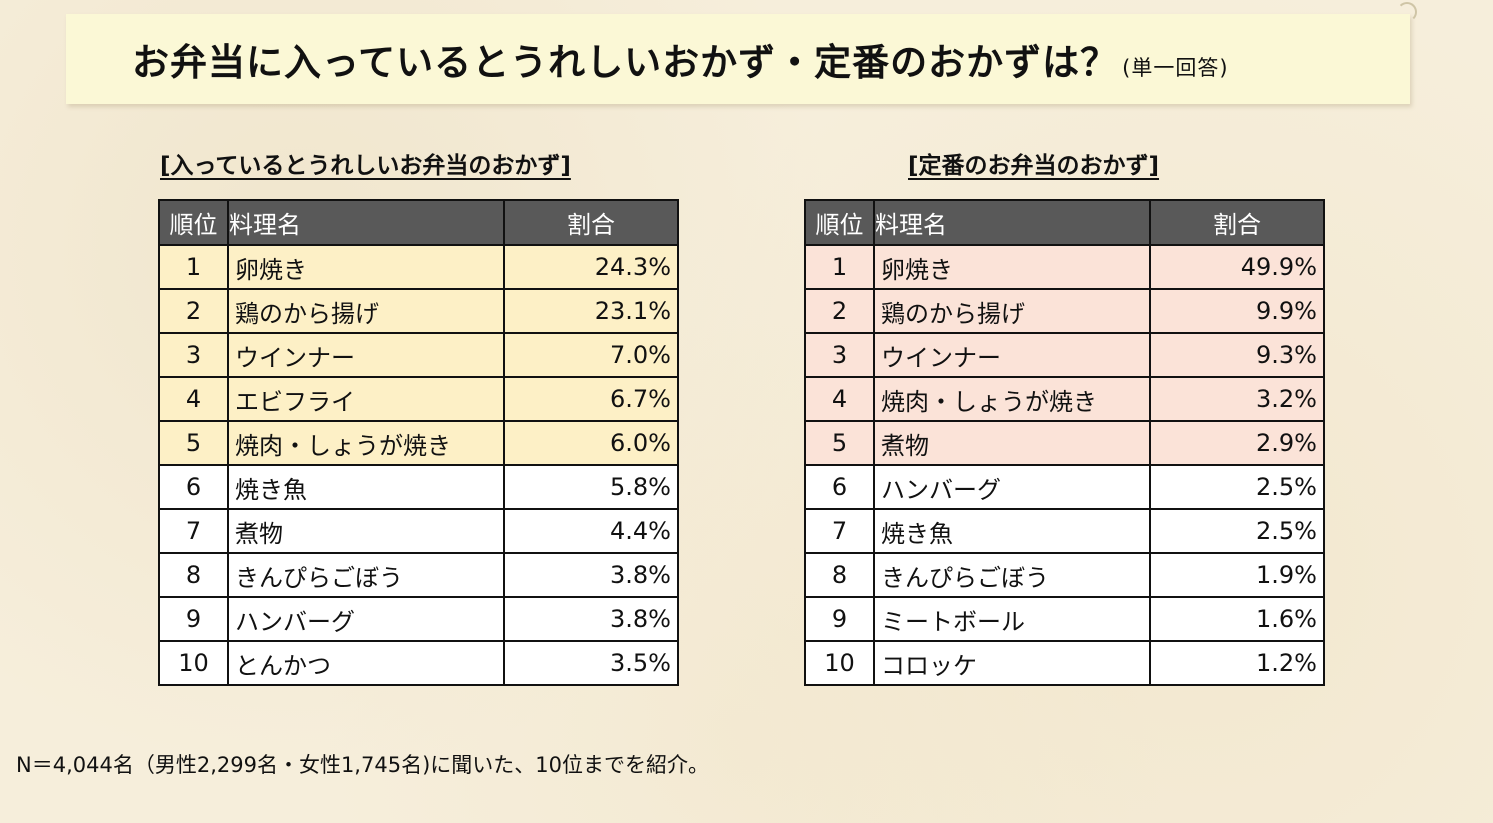 The image size is (1493, 823). I want to click on table-row: 4 エビフライ 6.7%, so click(418, 399).